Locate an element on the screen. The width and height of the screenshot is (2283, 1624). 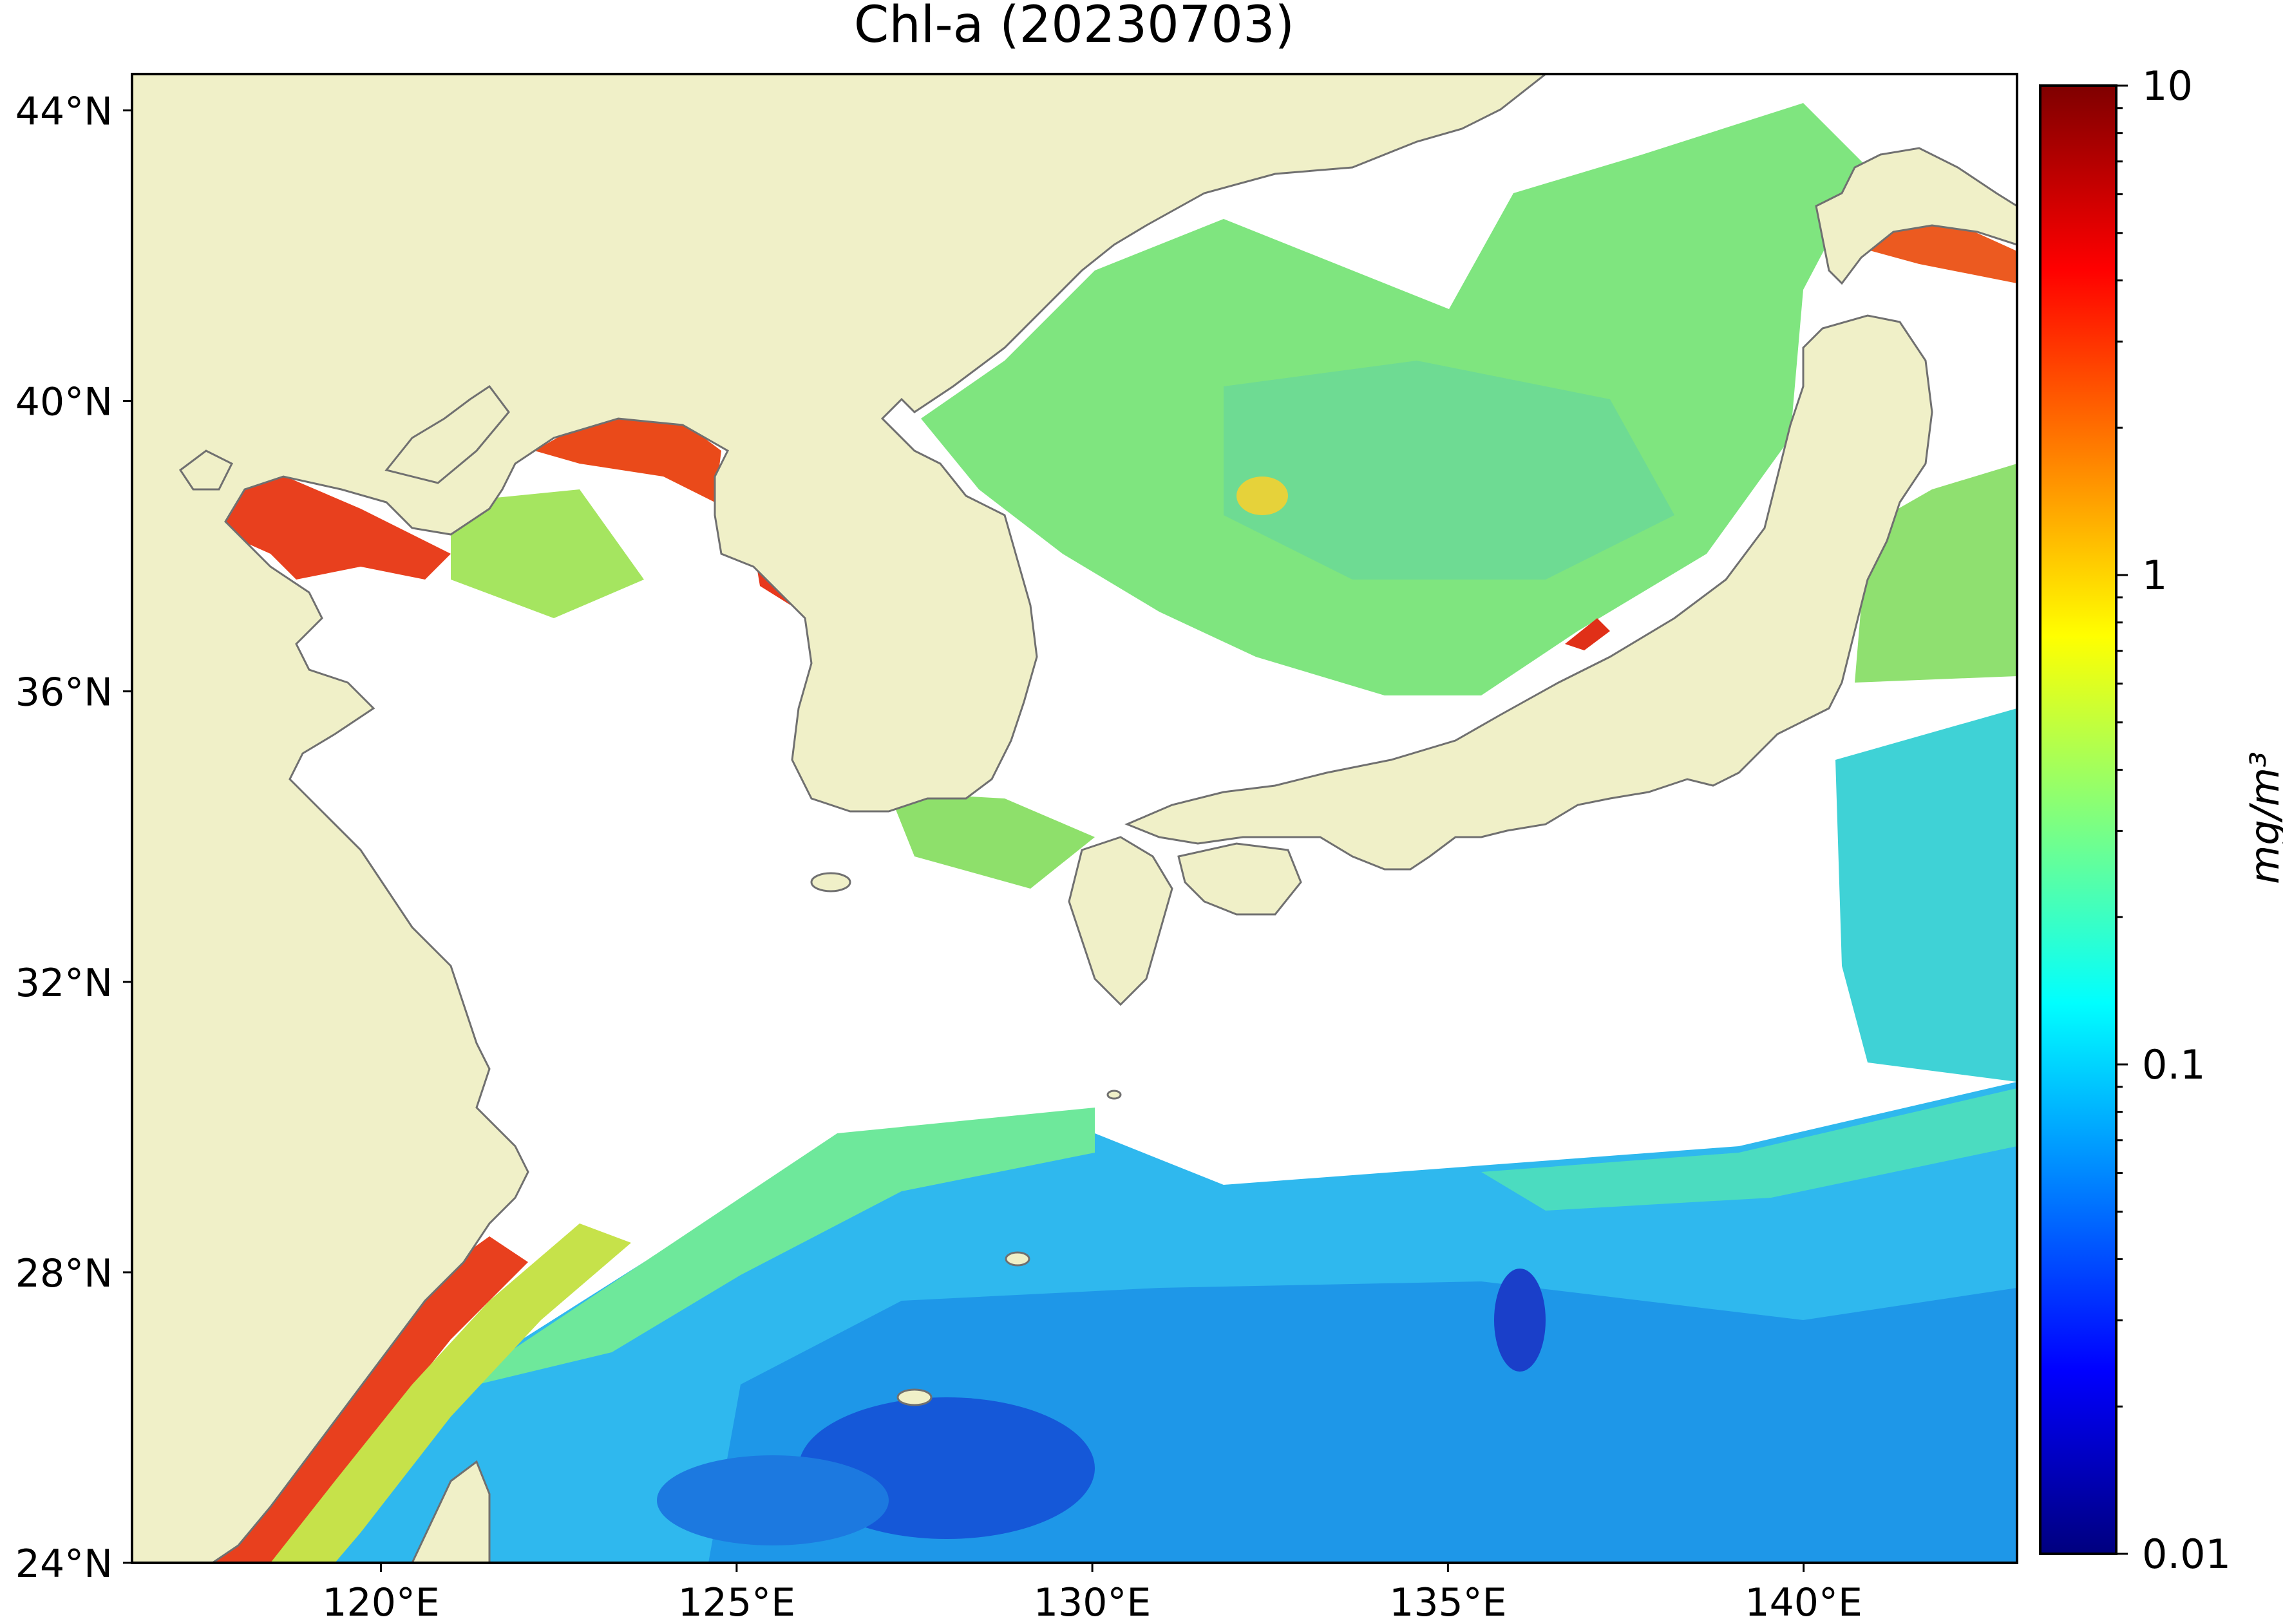
colorbar-tick-label: 0.01 is located at coordinates (2186, 1554).